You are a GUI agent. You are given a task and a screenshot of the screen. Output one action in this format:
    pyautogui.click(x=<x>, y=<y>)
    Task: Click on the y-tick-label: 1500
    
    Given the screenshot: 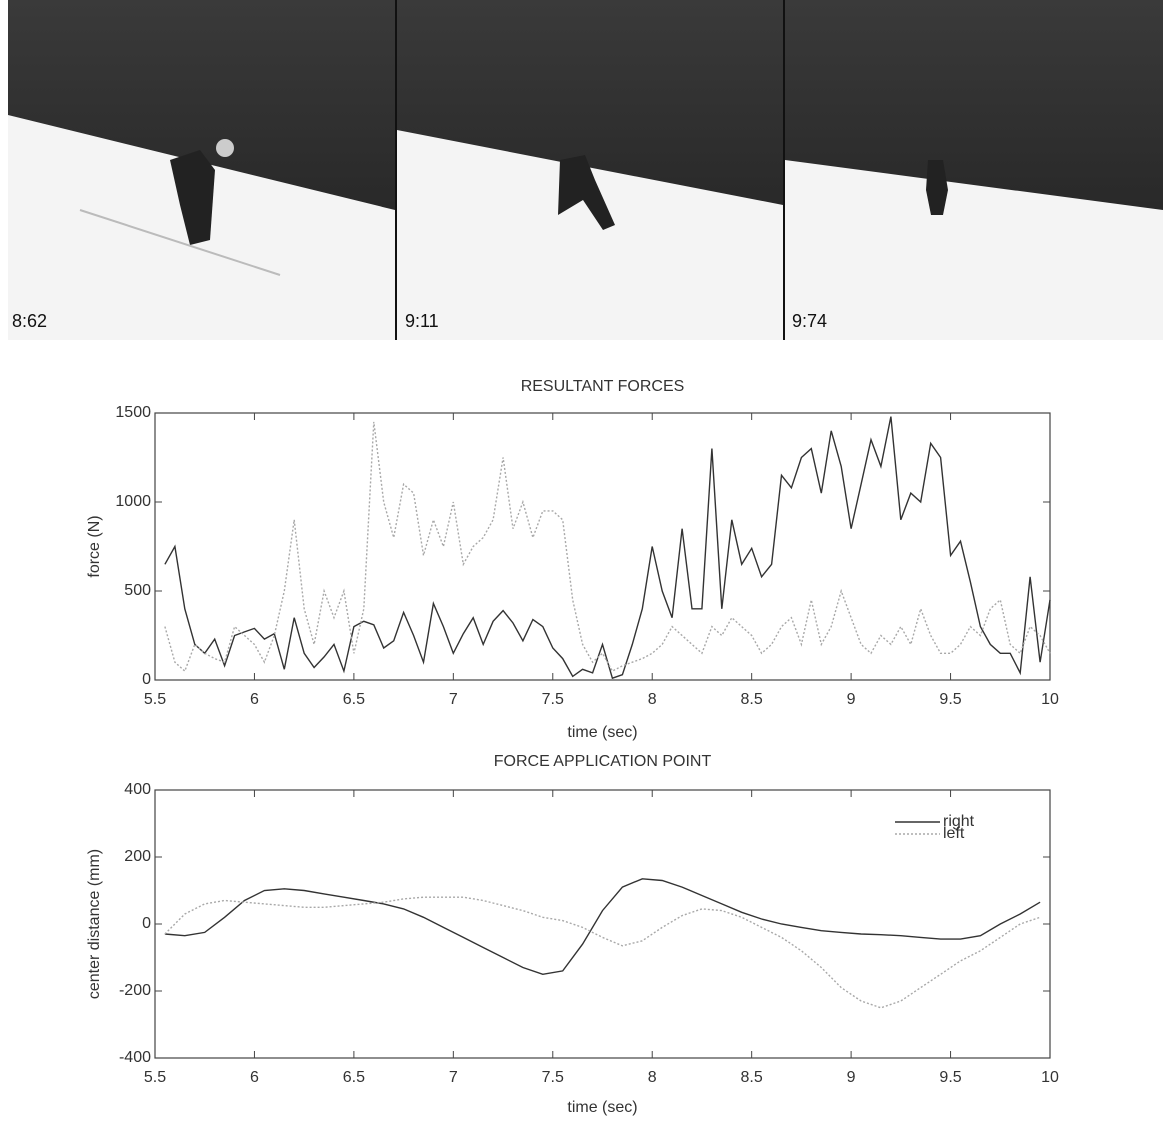 What is the action you would take?
    pyautogui.click(x=133, y=412)
    